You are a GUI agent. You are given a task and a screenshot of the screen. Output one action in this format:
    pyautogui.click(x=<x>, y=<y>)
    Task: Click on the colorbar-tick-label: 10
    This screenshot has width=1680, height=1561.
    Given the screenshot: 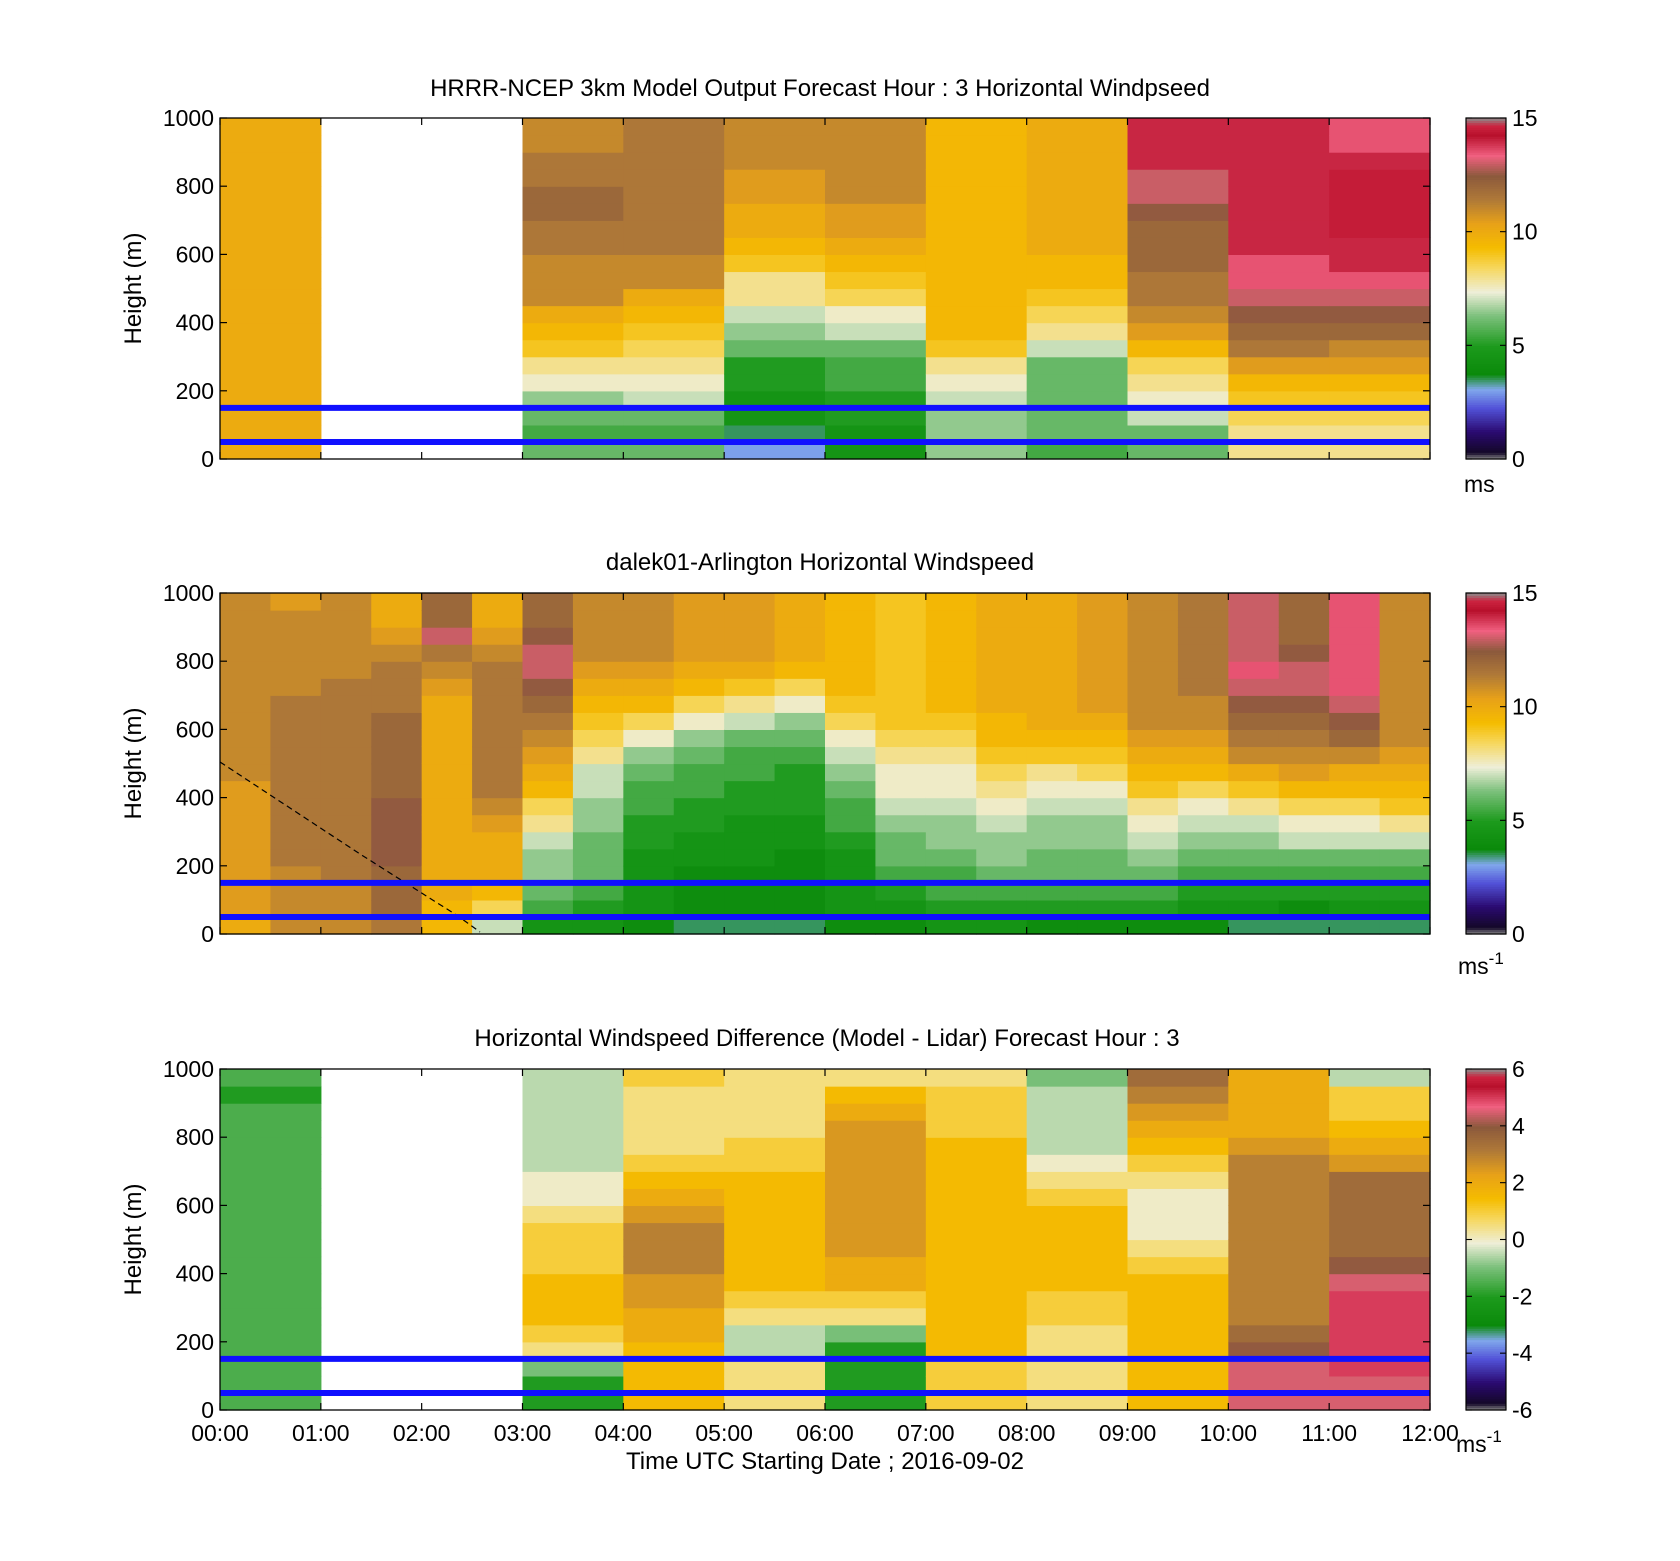 What is the action you would take?
    pyautogui.click(x=1525, y=232)
    